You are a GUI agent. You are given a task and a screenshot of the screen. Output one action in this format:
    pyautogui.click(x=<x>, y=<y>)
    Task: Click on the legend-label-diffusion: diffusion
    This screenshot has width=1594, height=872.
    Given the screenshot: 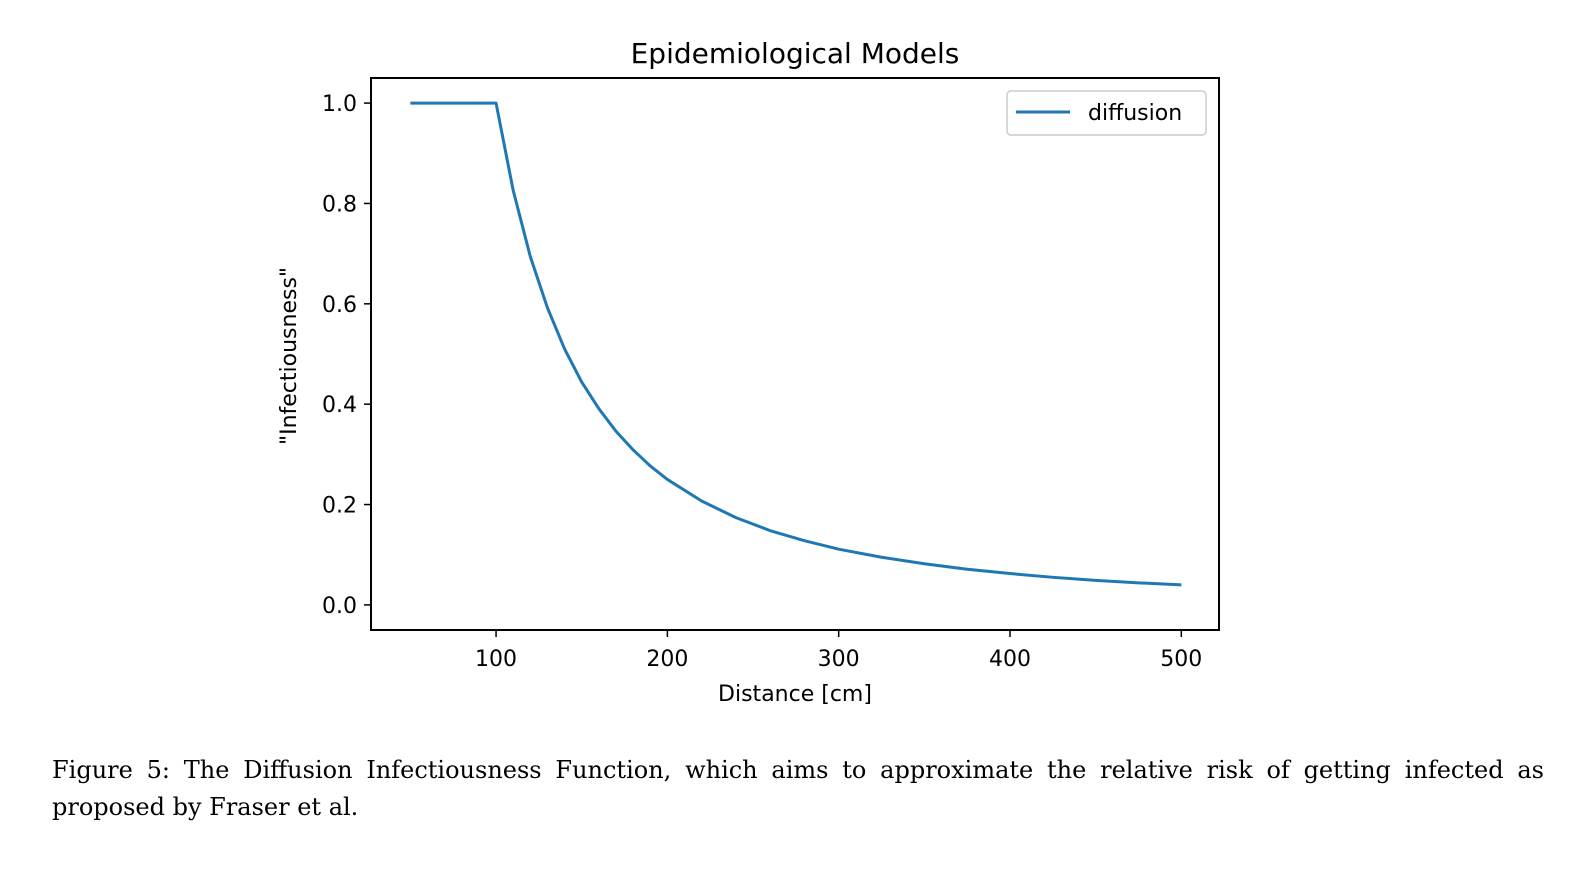 What is the action you would take?
    pyautogui.click(x=1135, y=113)
    